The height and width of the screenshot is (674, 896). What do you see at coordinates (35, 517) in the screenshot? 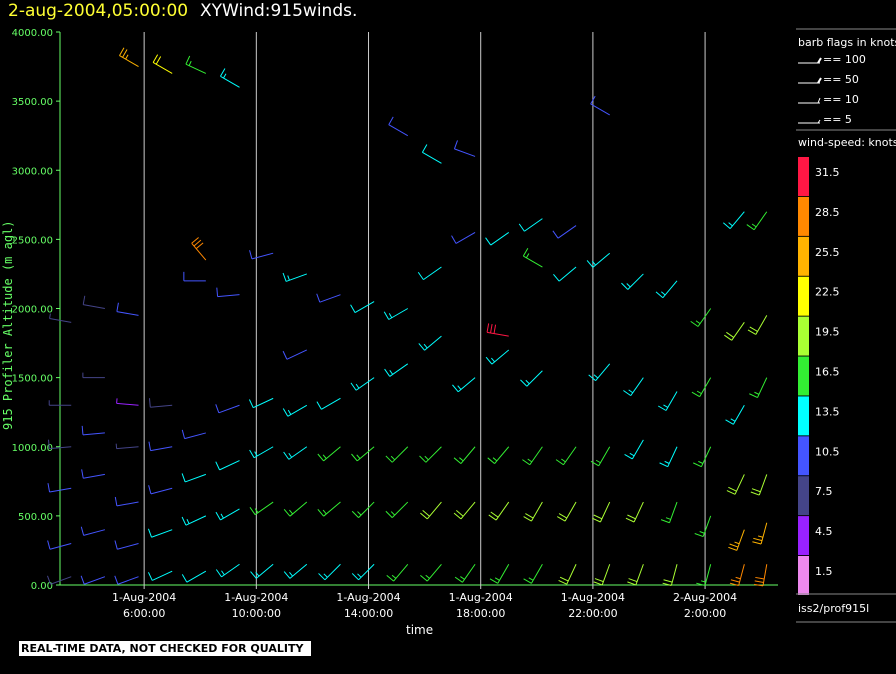
I see `y-tick-label: 500.00` at bounding box center [35, 517].